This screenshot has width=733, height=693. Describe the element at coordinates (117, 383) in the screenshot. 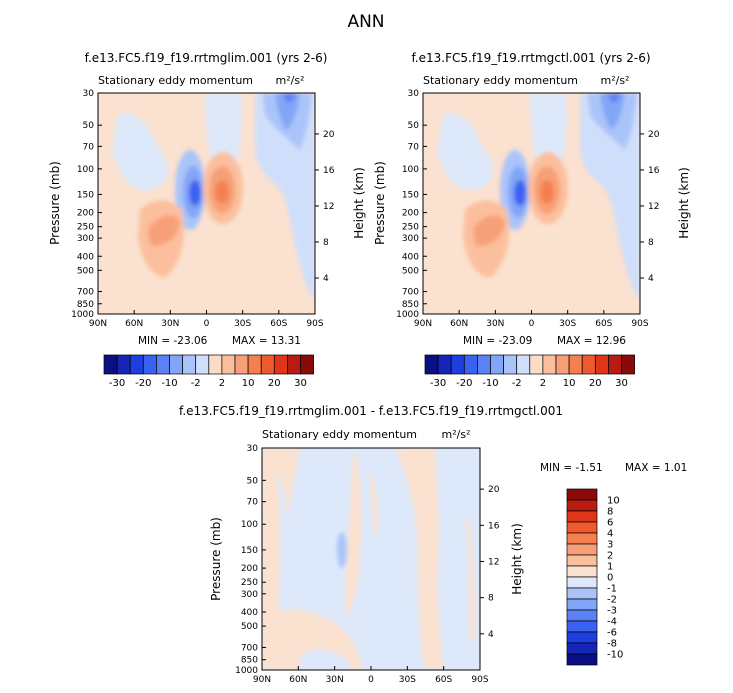

I see `colorbar-label: -30` at that location.